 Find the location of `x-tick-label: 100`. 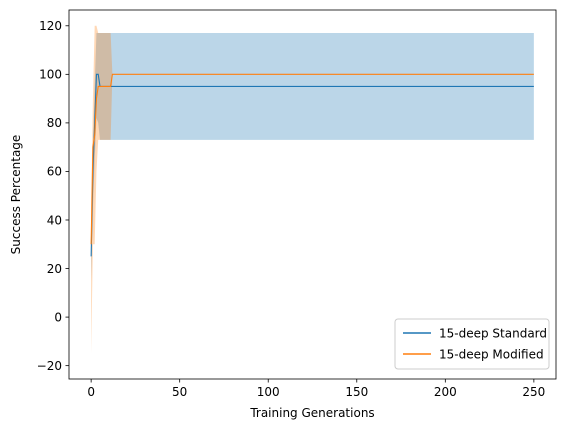

x-tick-label: 100 is located at coordinates (268, 392).